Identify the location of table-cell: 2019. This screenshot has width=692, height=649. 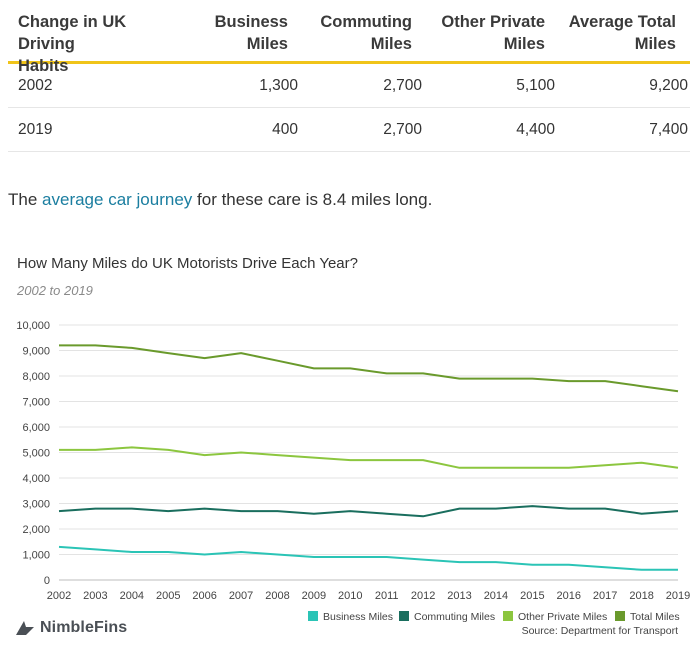
(35, 129).